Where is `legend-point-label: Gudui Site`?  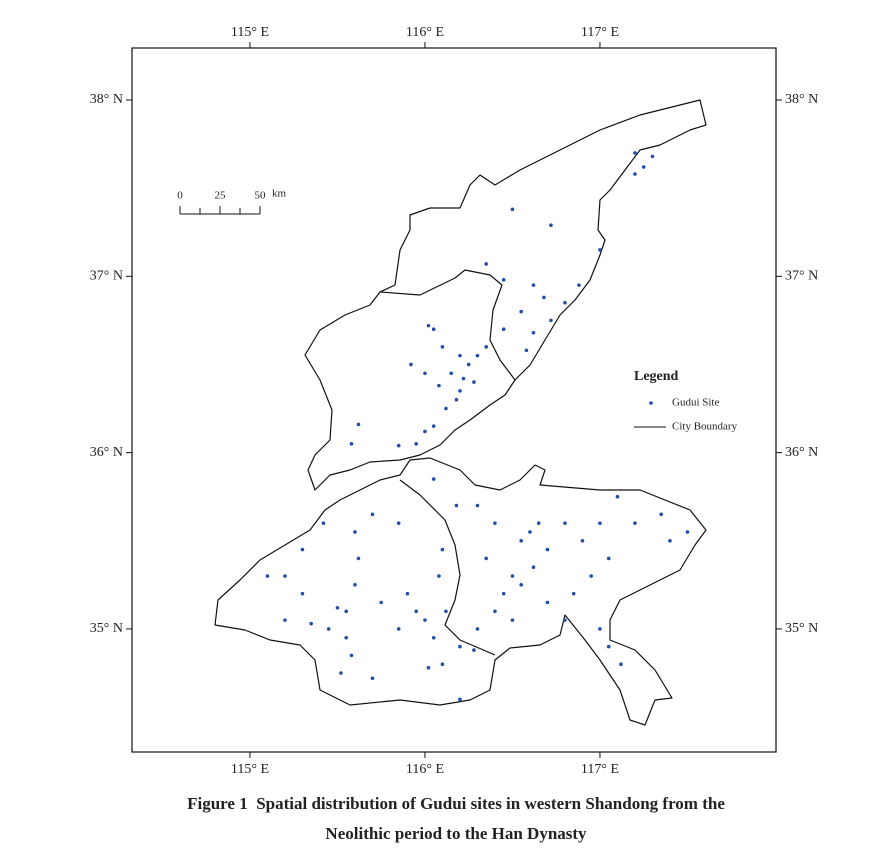
legend-point-label: Gudui Site is located at coordinates (695, 403).